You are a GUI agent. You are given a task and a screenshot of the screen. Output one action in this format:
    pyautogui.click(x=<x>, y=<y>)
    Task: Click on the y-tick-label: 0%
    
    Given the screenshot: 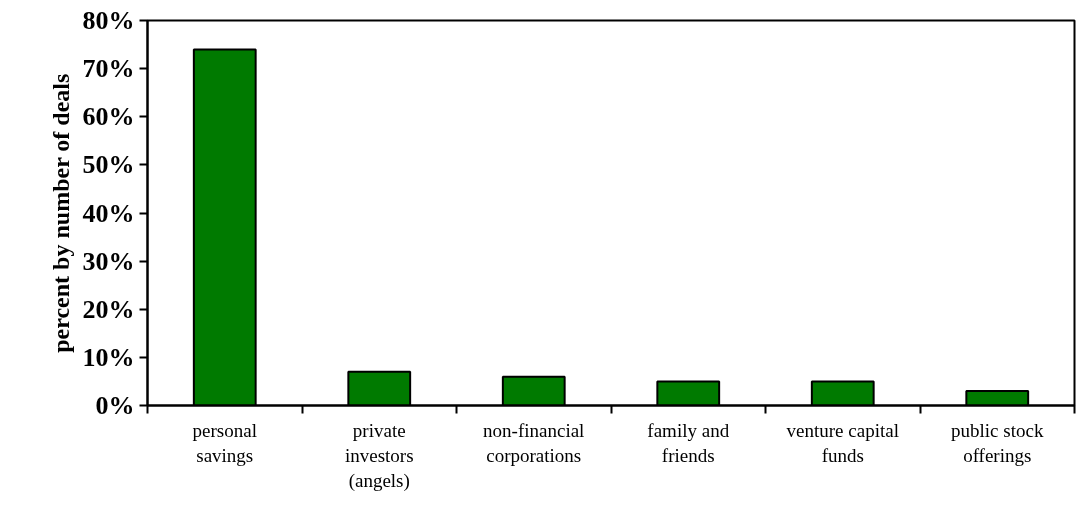 What is the action you would take?
    pyautogui.click(x=115, y=405)
    